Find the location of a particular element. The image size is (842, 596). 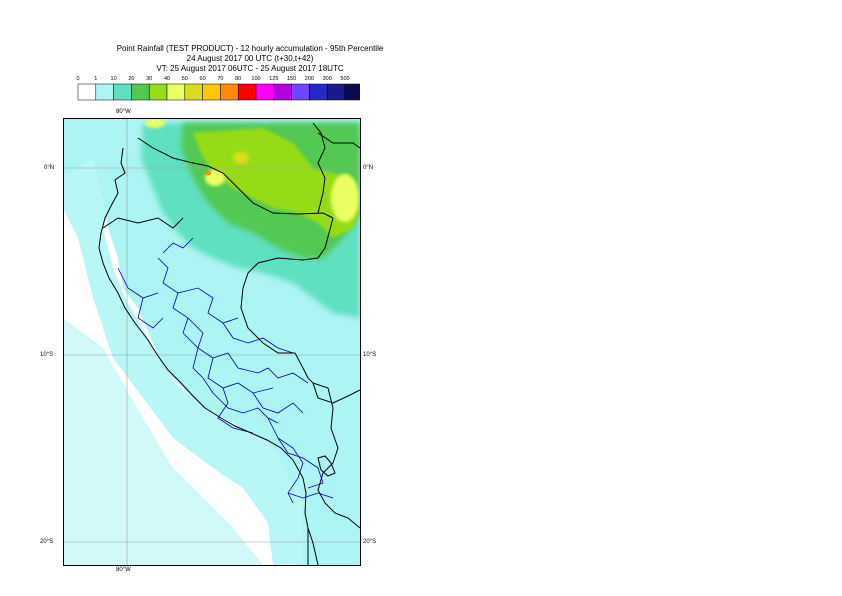

legend-tick-label: 200 is located at coordinates (309, 79).